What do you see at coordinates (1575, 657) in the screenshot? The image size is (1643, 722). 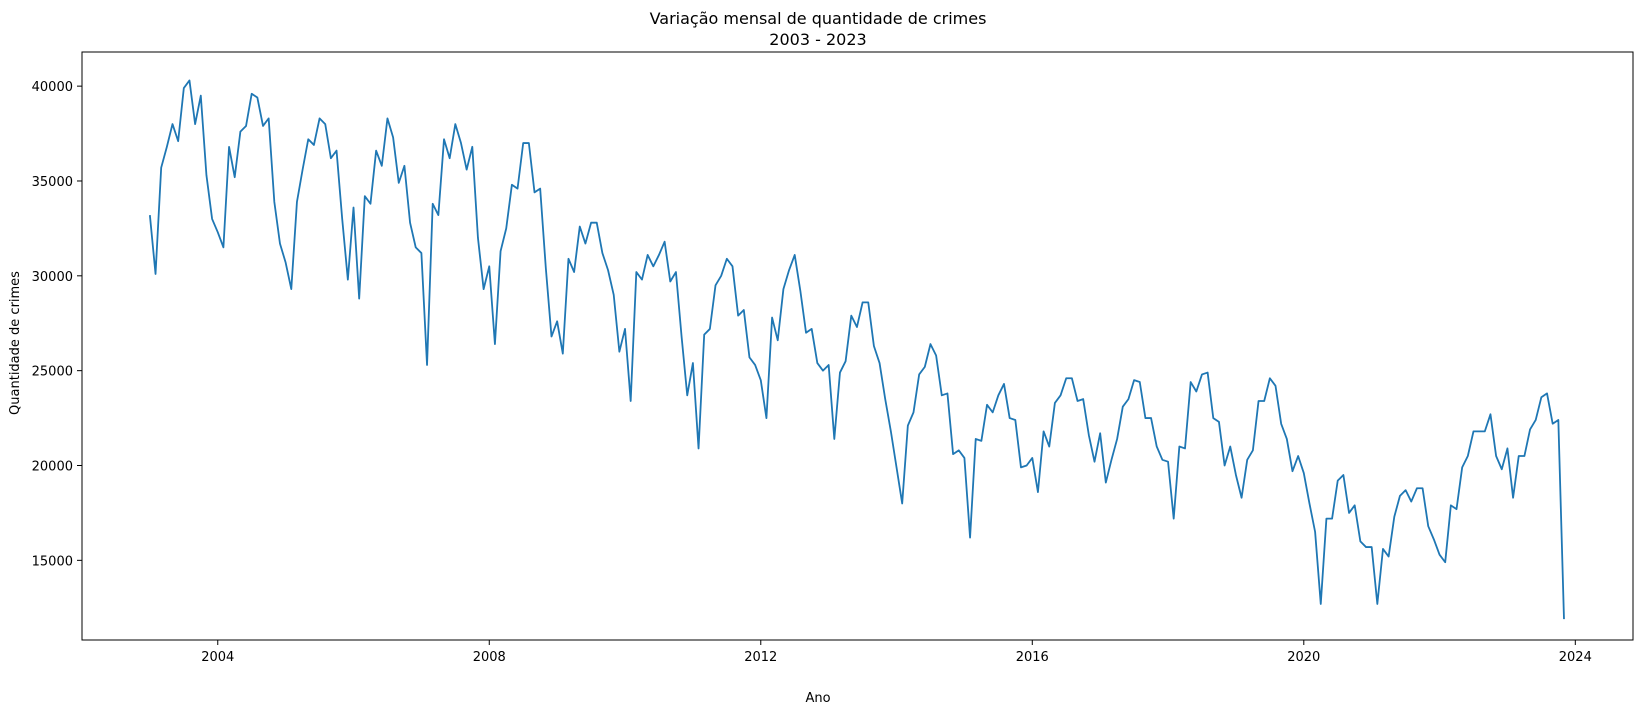 I see `x-tick-label: 2024` at bounding box center [1575, 657].